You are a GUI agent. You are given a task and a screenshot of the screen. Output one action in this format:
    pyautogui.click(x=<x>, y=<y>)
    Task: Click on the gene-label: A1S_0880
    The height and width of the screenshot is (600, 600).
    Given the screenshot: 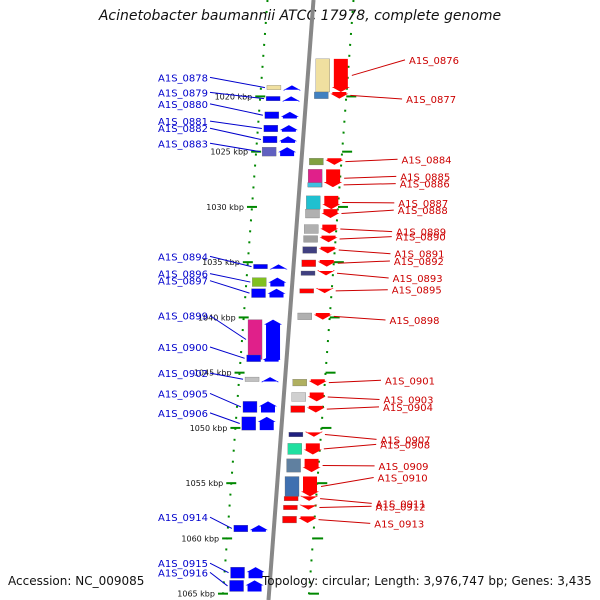 What is the action you would take?
    pyautogui.click(x=183, y=105)
    